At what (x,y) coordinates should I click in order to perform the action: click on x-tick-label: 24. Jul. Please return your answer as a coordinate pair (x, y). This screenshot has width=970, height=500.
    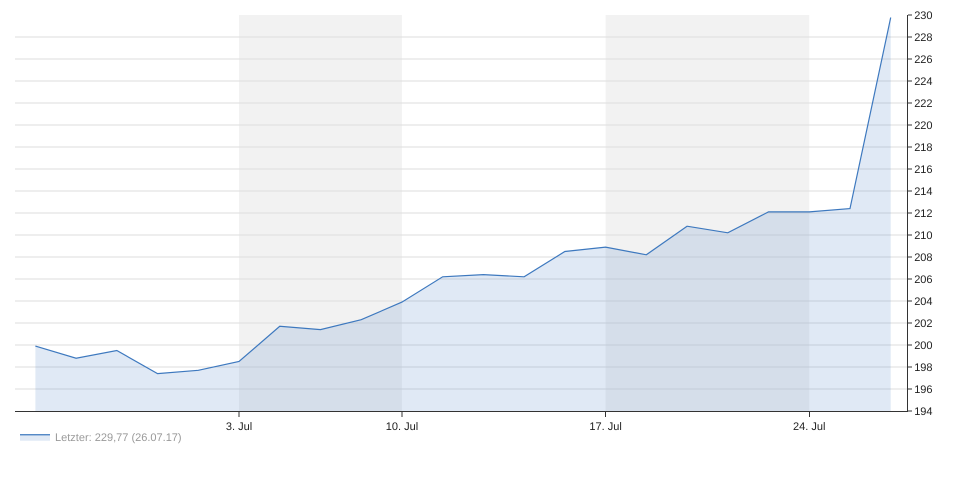
    Looking at the image, I should click on (809, 427).